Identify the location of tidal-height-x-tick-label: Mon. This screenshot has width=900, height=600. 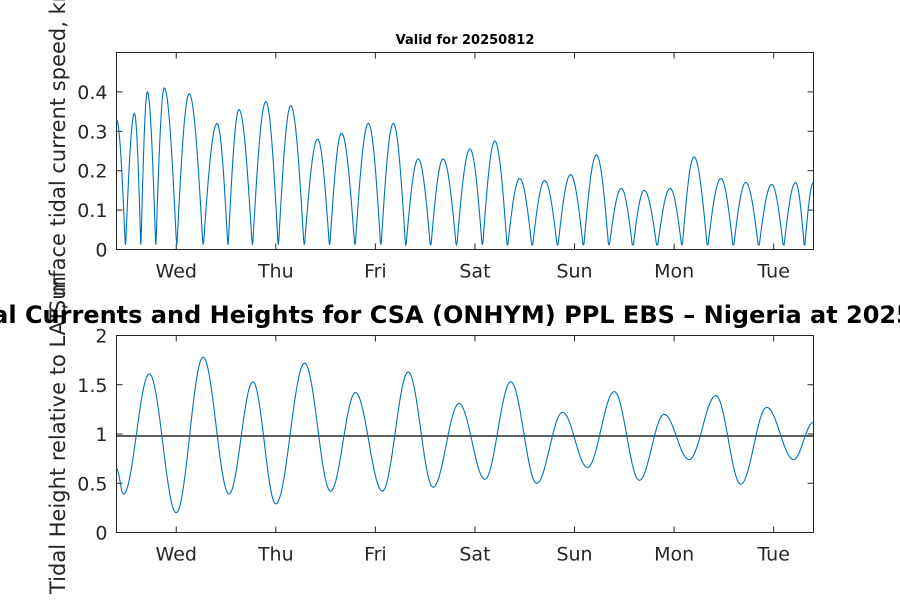
(674, 555).